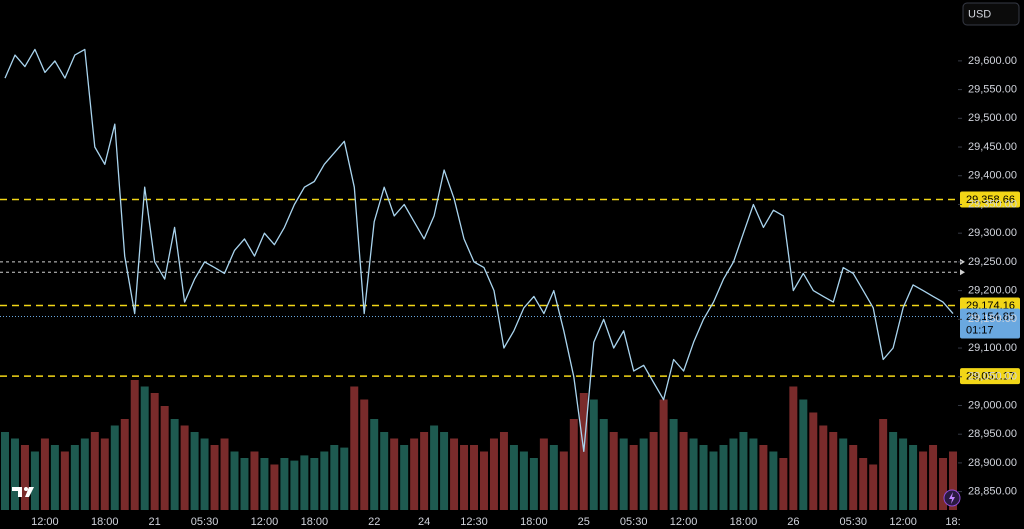  I want to click on level-label: 29,051.17, so click(990, 376).